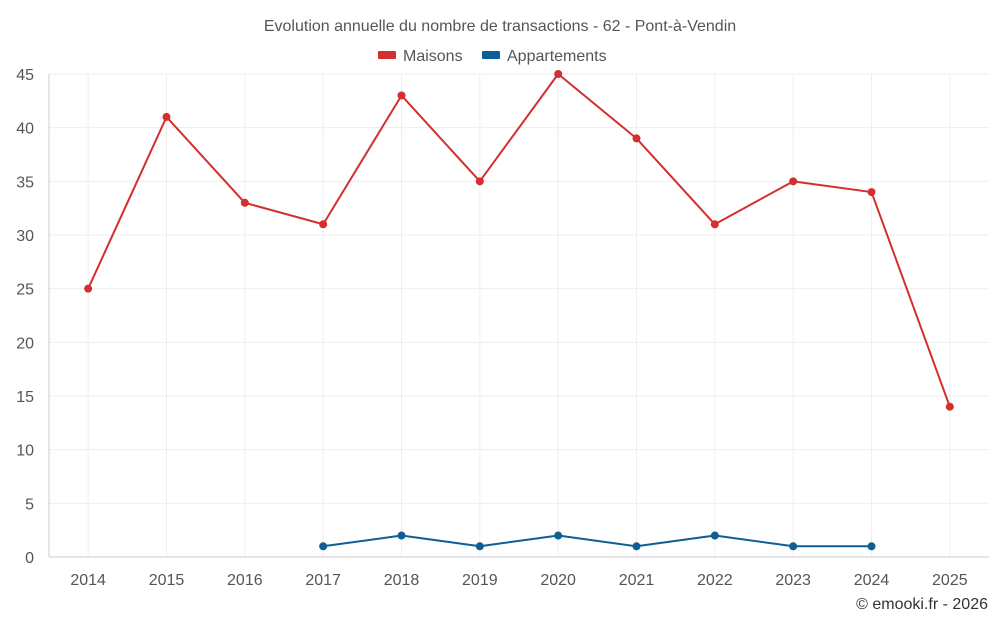 The height and width of the screenshot is (630, 1000). Describe the element at coordinates (872, 580) in the screenshot. I see `x-tick-label: 2024` at that location.